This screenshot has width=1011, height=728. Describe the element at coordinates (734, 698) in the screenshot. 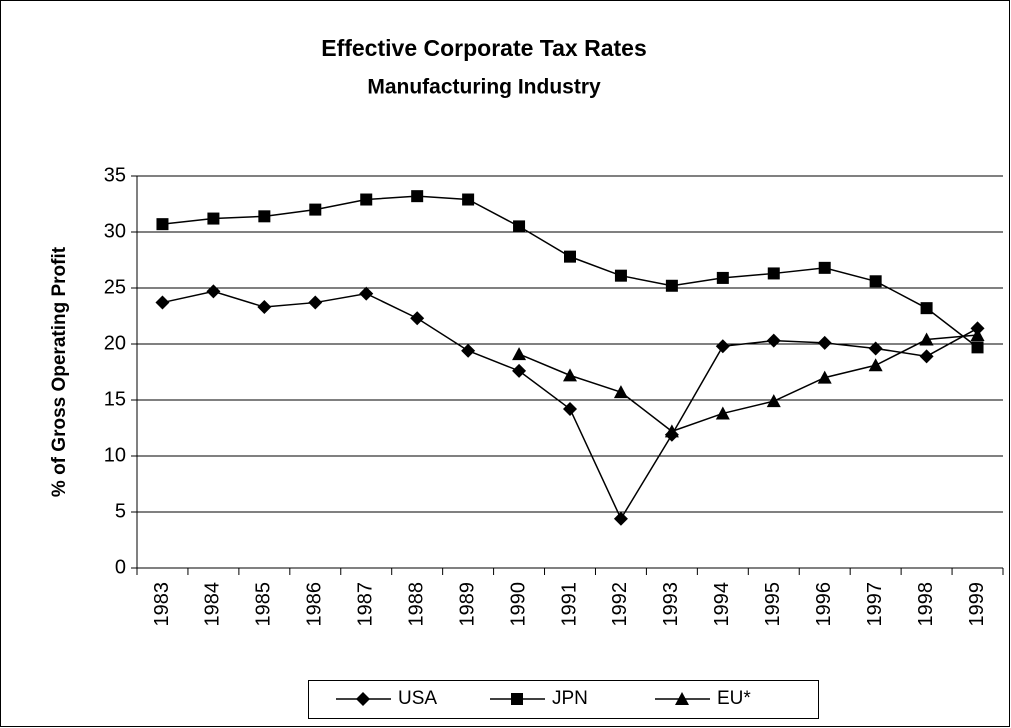

I see `legend-label: EU*` at that location.